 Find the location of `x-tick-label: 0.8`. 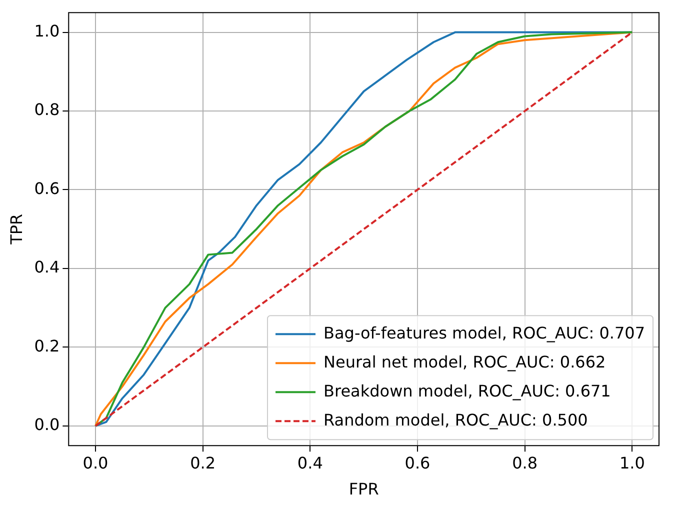

x-tick-label: 0.8 is located at coordinates (525, 462).